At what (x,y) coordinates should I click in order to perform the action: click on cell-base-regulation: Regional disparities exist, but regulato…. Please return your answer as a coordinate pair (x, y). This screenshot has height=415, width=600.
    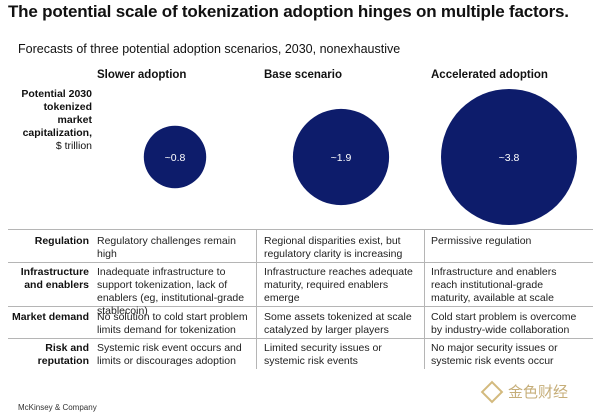
    Looking at the image, I should click on (333, 247).